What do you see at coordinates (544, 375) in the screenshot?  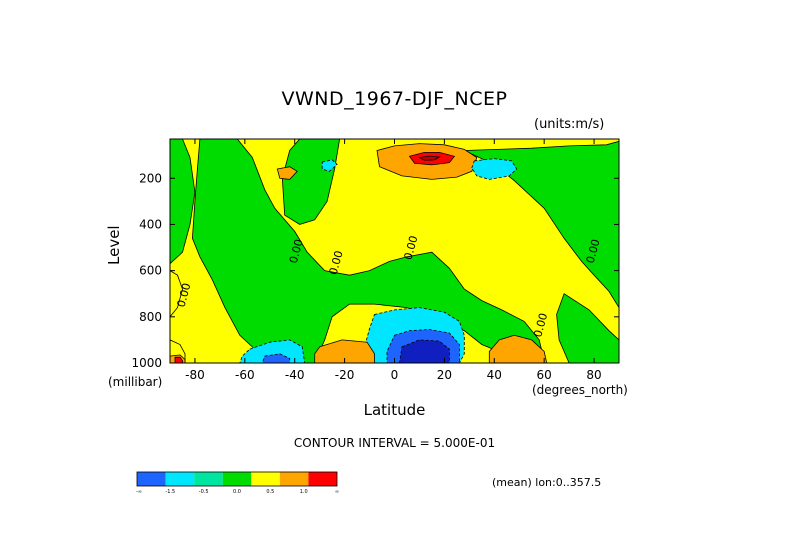 I see `x-tick-label: 60` at bounding box center [544, 375].